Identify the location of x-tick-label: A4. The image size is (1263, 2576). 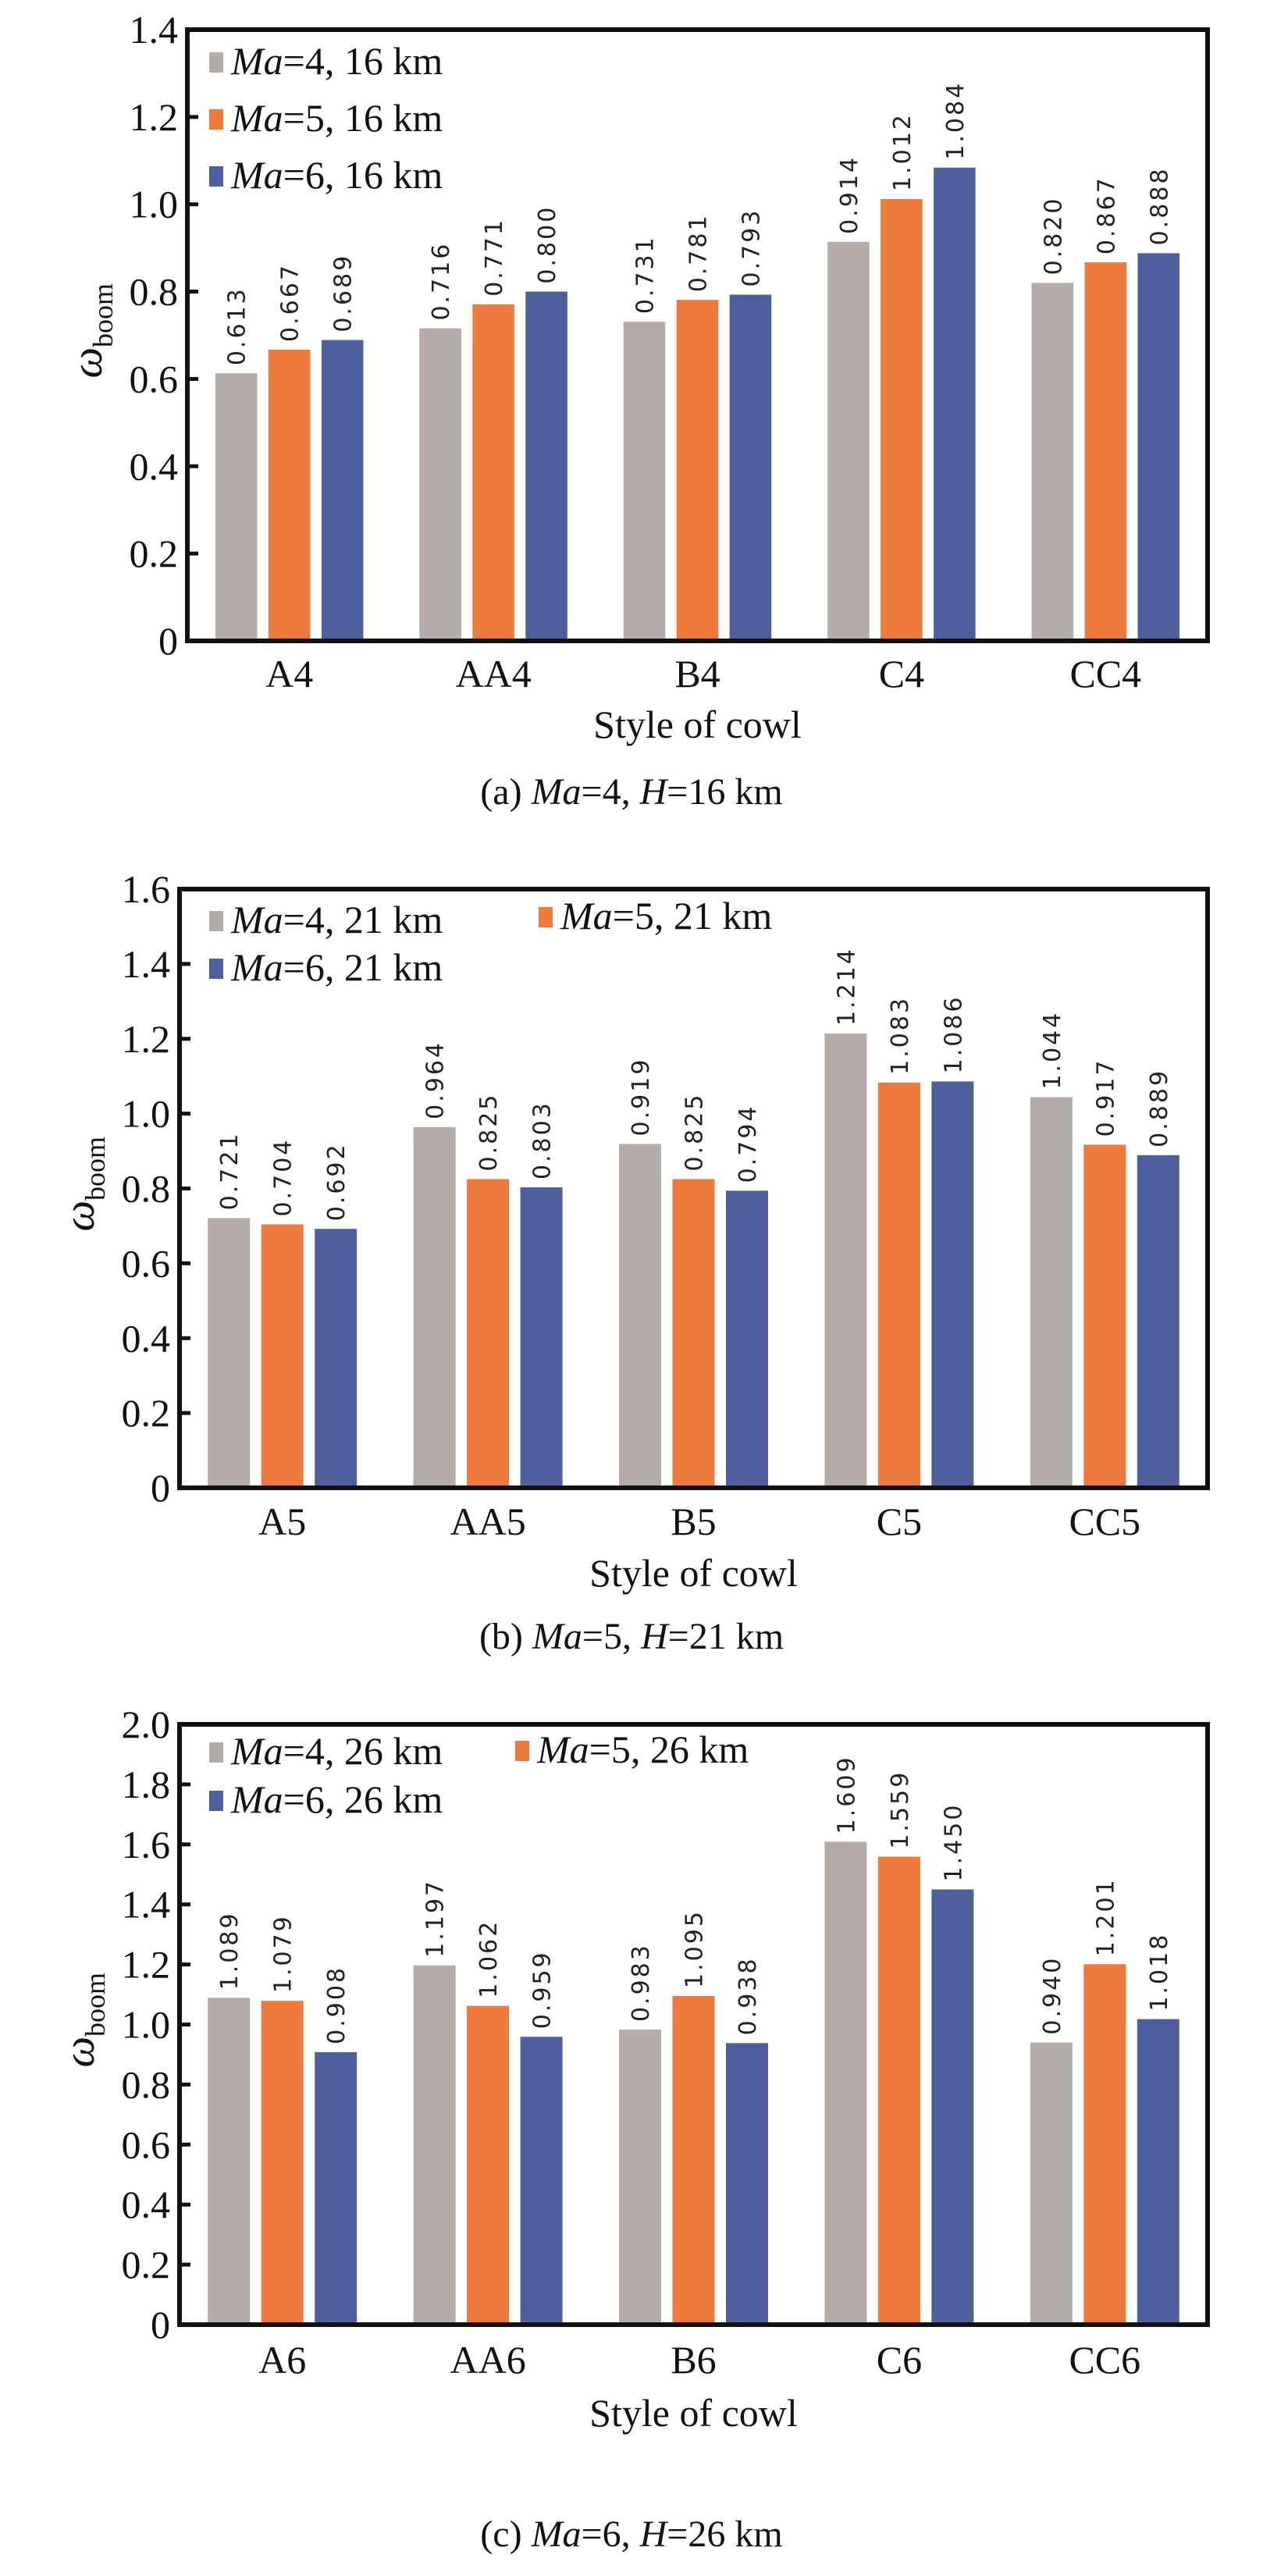
(289, 674).